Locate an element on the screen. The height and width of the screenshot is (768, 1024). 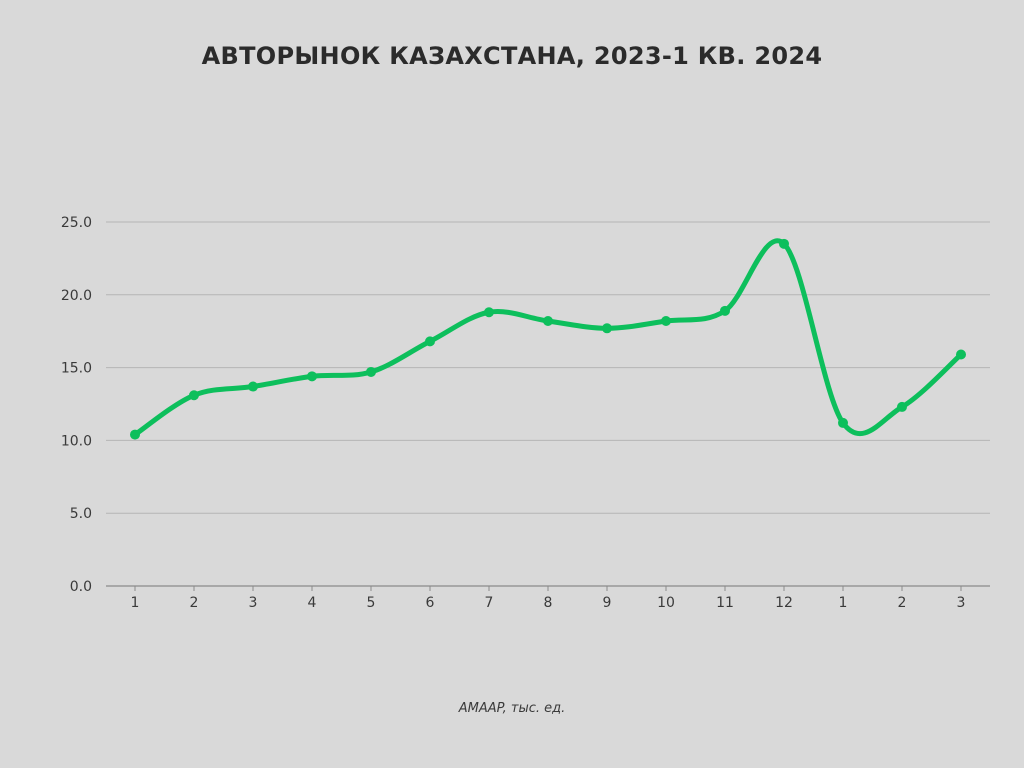
x-tick-label: 10 is located at coordinates (666, 603).